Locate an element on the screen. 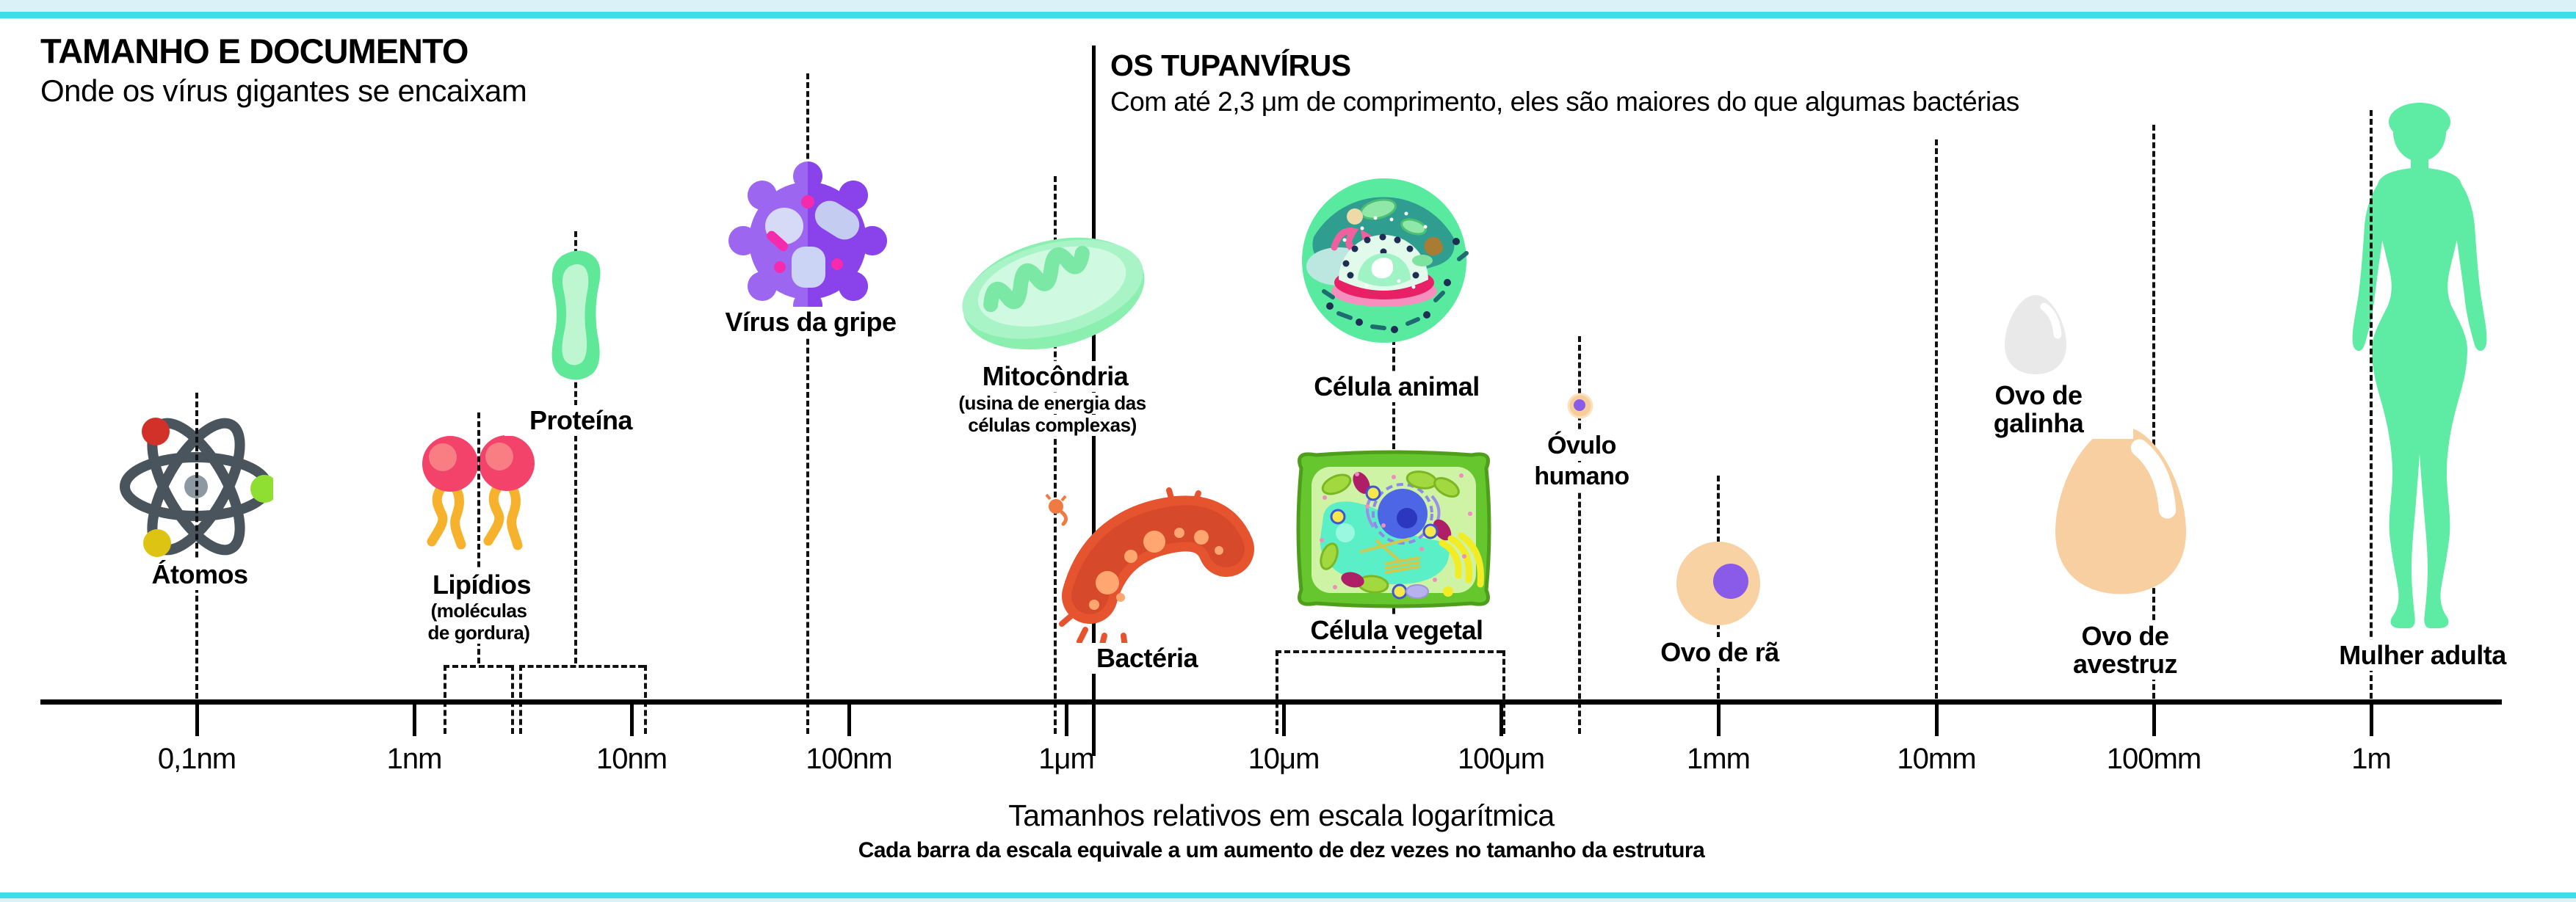 This screenshot has height=902, width=2576. label-atomos: Átomos is located at coordinates (199, 574).